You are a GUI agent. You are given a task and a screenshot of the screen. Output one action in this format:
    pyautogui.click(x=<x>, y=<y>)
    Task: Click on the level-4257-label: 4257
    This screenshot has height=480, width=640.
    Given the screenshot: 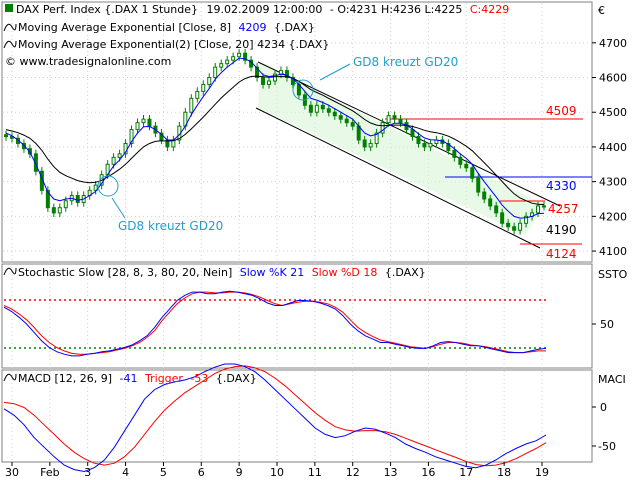 What is the action you would take?
    pyautogui.click(x=563, y=209)
    